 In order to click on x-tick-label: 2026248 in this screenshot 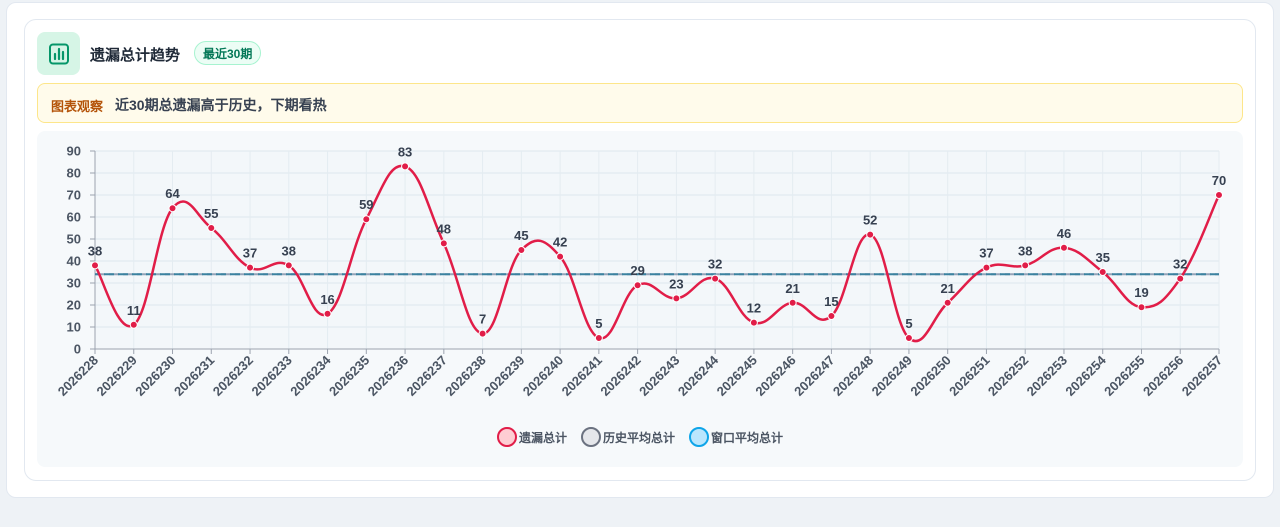, I will do `click(853, 376)`.